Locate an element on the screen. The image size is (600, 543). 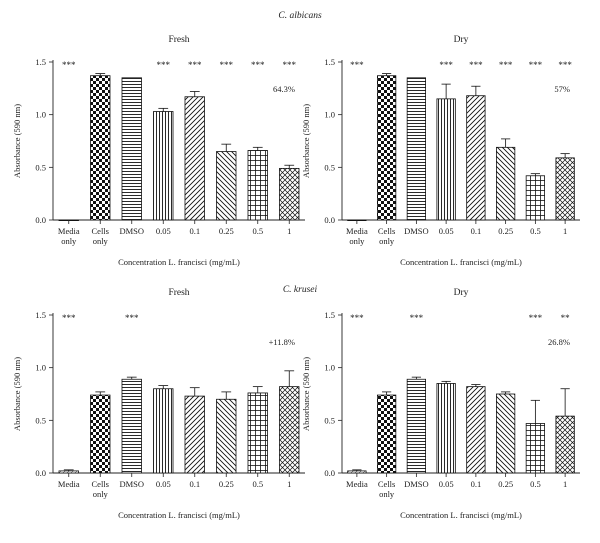
panel-annotation: 57% is located at coordinates (562, 89).